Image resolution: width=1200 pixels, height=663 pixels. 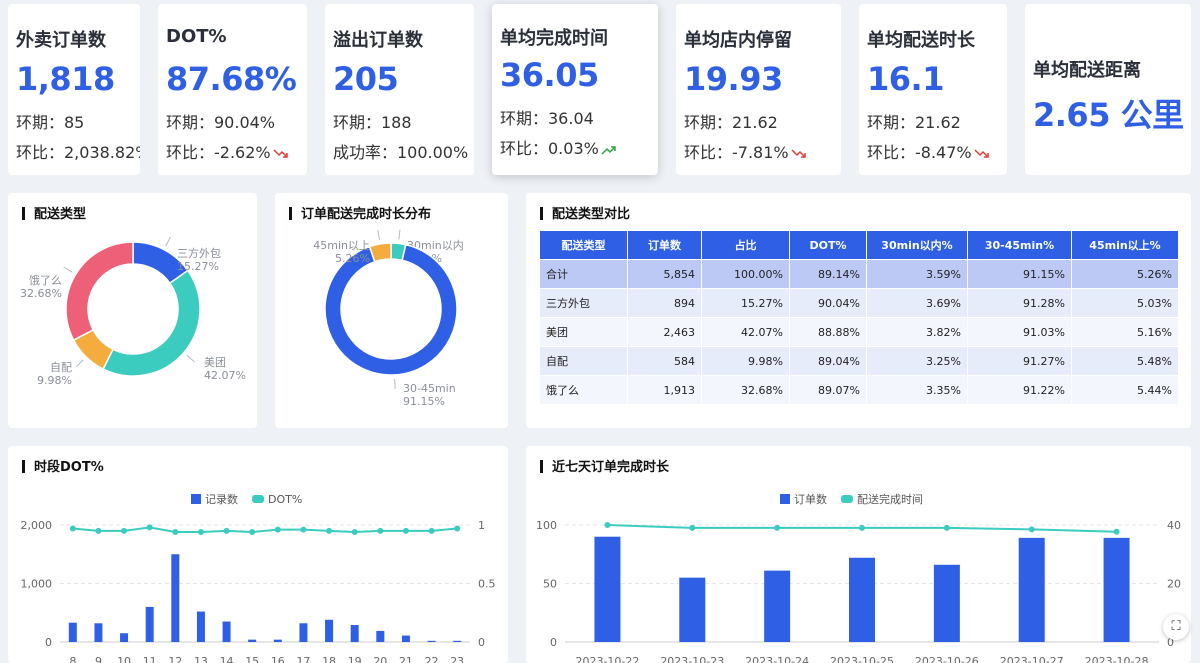 What do you see at coordinates (150, 659) in the screenshot?
I see `x-tick: 11` at bounding box center [150, 659].